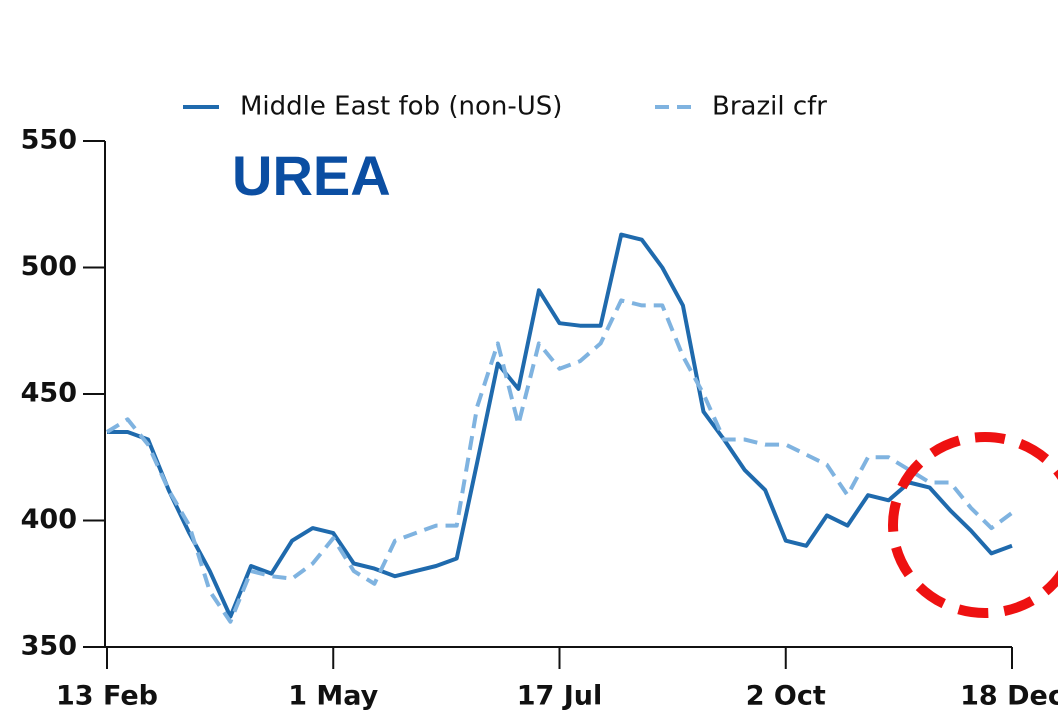  Describe the element at coordinates (786, 696) in the screenshot. I see `x-tick-label: 2 Oct` at that location.